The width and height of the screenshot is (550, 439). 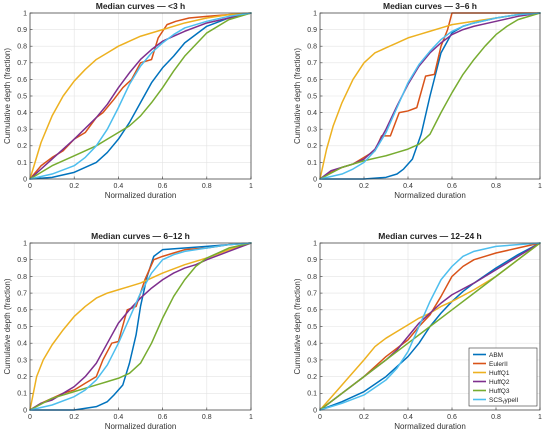 What do you see at coordinates (141, 6) in the screenshot?
I see `chart-title: Median curves — <3 h` at bounding box center [141, 6].